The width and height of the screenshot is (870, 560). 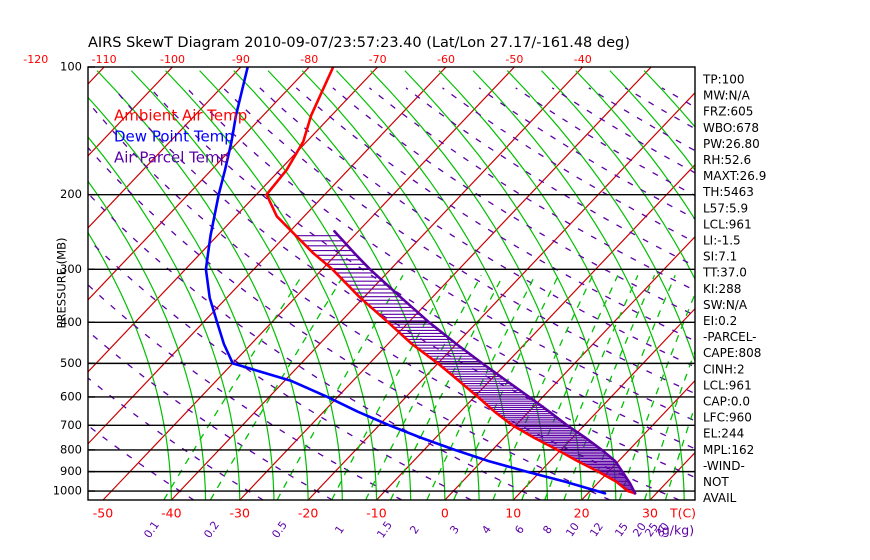 What do you see at coordinates (725, 208) in the screenshot?
I see `parameter-l57: L57:5.9` at bounding box center [725, 208].